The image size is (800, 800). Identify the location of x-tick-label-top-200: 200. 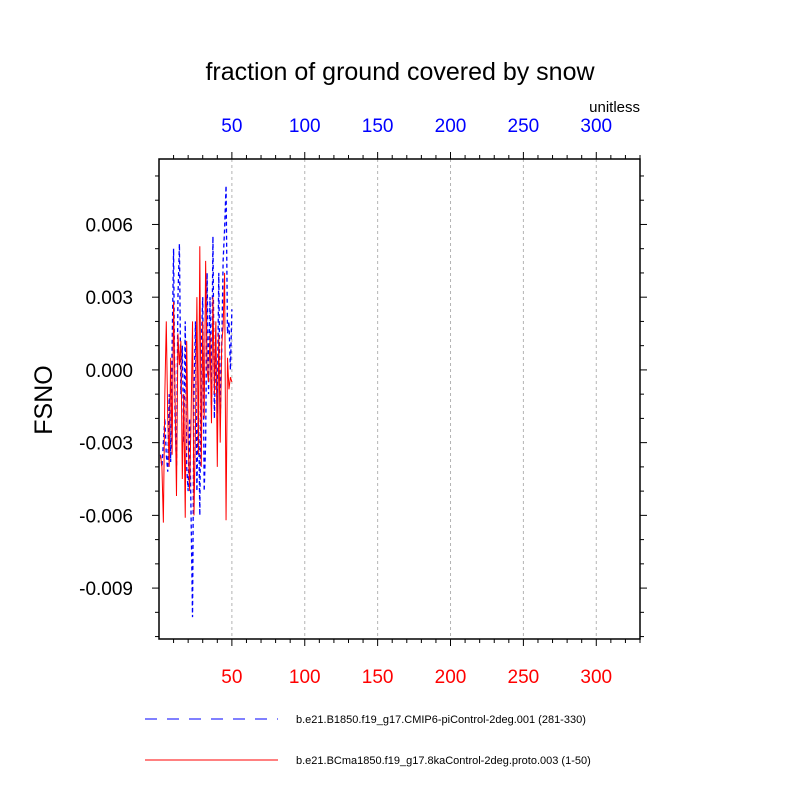
(451, 126).